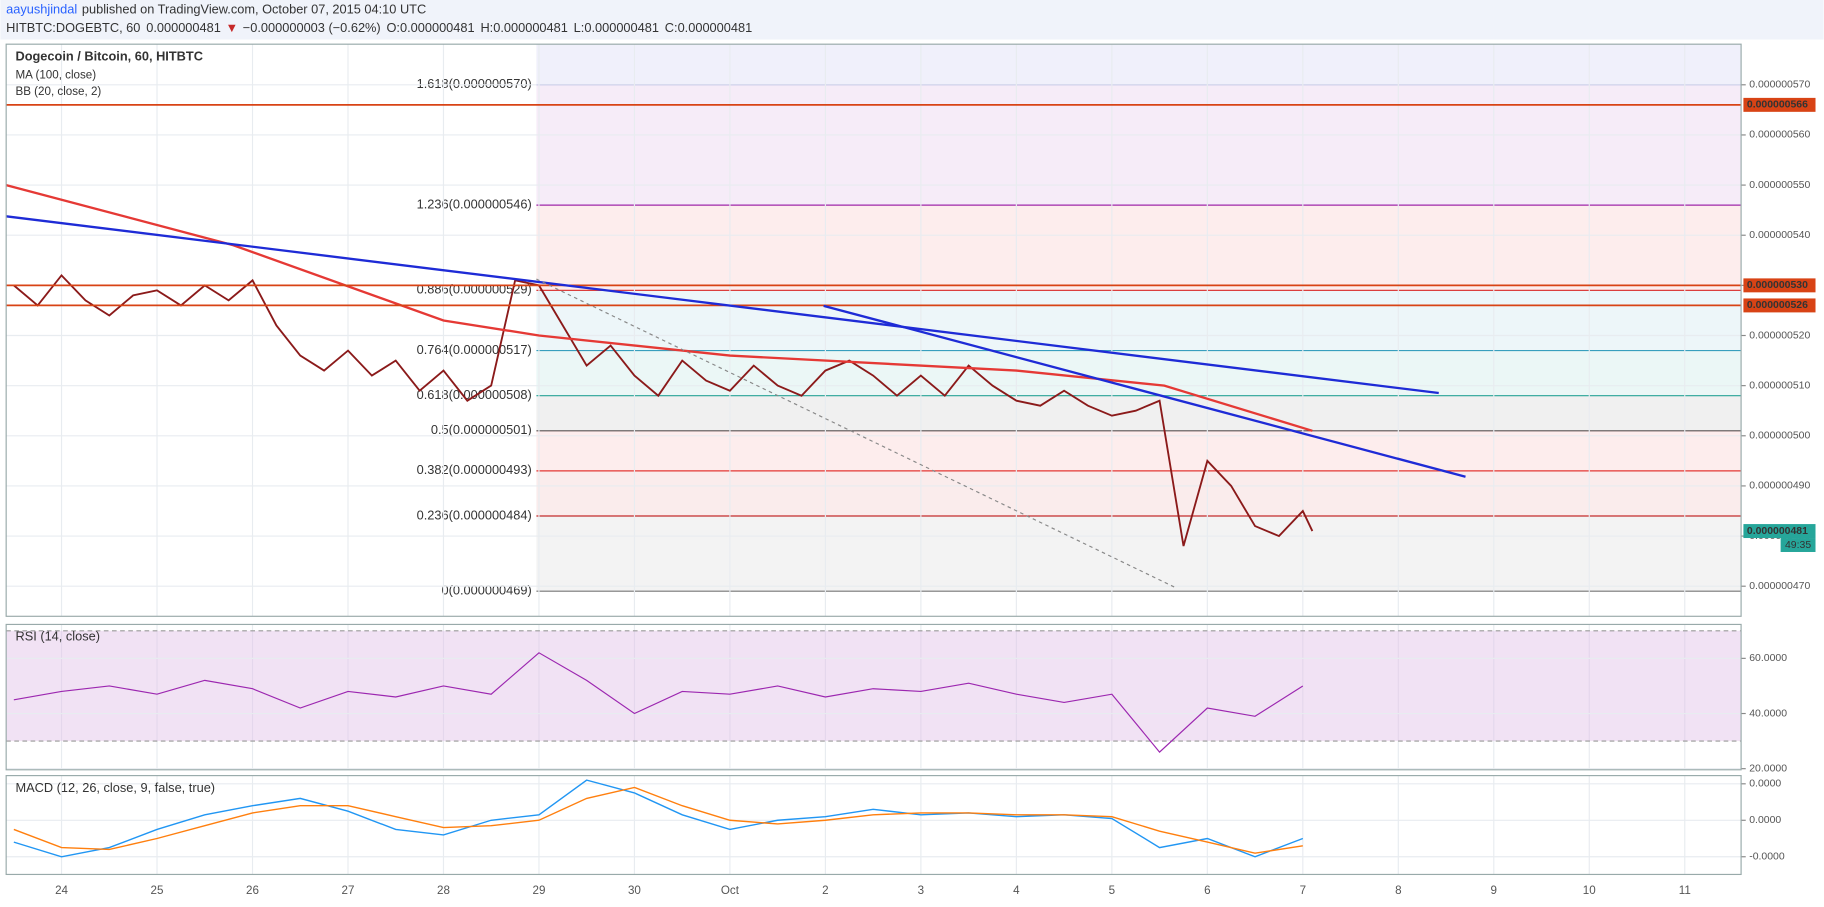  What do you see at coordinates (348, 890) in the screenshot?
I see `x-tick-label: 27` at bounding box center [348, 890].